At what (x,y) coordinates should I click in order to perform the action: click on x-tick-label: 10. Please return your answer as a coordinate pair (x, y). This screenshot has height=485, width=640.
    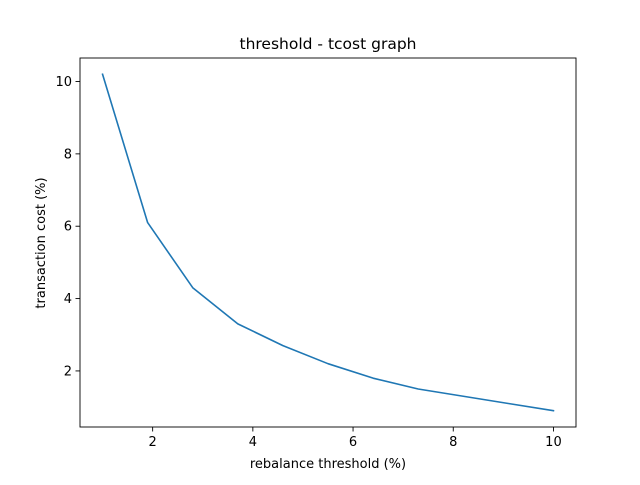
    Looking at the image, I should click on (553, 442).